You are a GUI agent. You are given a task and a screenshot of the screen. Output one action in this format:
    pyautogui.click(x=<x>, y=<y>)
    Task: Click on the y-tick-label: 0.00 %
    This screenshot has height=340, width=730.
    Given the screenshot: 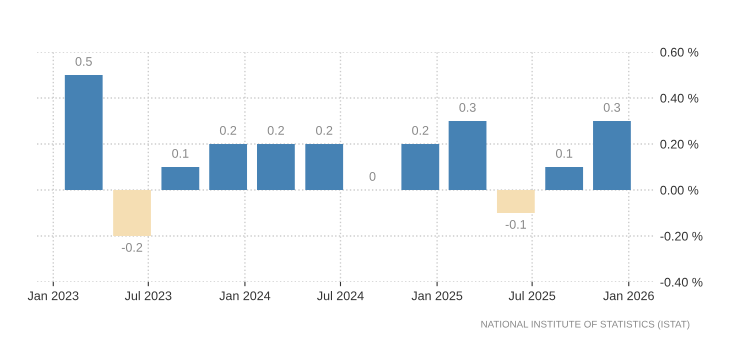 What is the action you would take?
    pyautogui.click(x=679, y=190)
    